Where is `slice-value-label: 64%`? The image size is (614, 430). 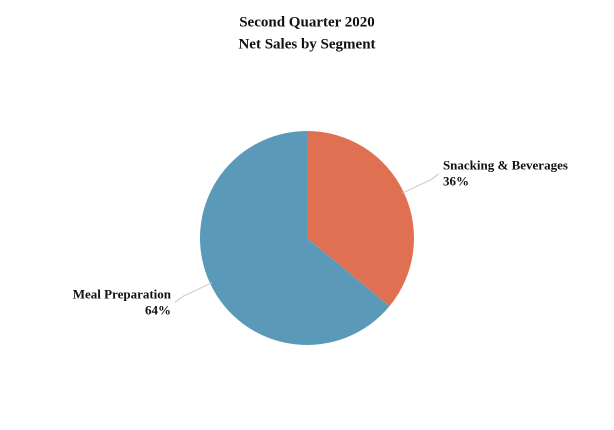
slice-value-label: 64% is located at coordinates (158, 309).